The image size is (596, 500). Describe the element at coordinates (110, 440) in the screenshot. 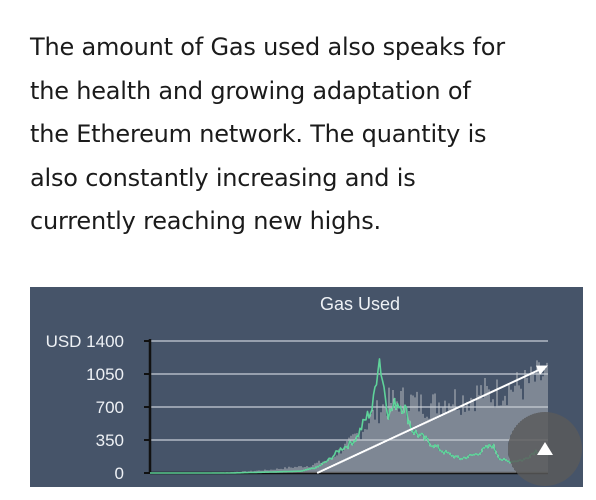

I see `y-tick-label: 350` at that location.